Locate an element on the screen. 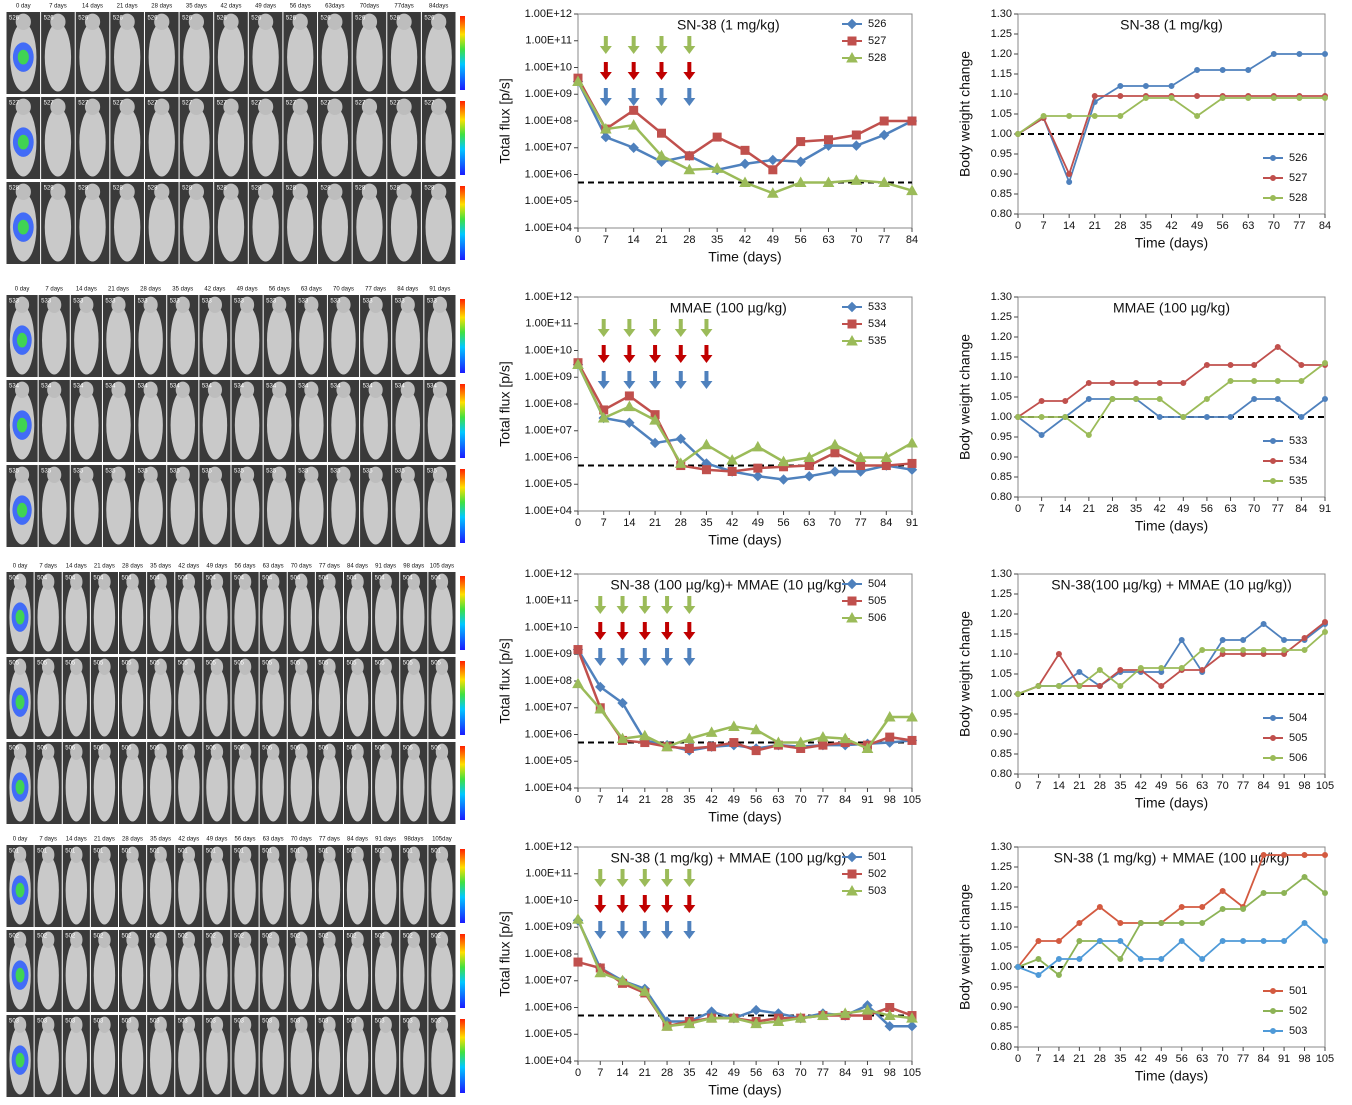 The width and height of the screenshot is (1352, 1105). x-tick-label: 49 is located at coordinates (1161, 786).